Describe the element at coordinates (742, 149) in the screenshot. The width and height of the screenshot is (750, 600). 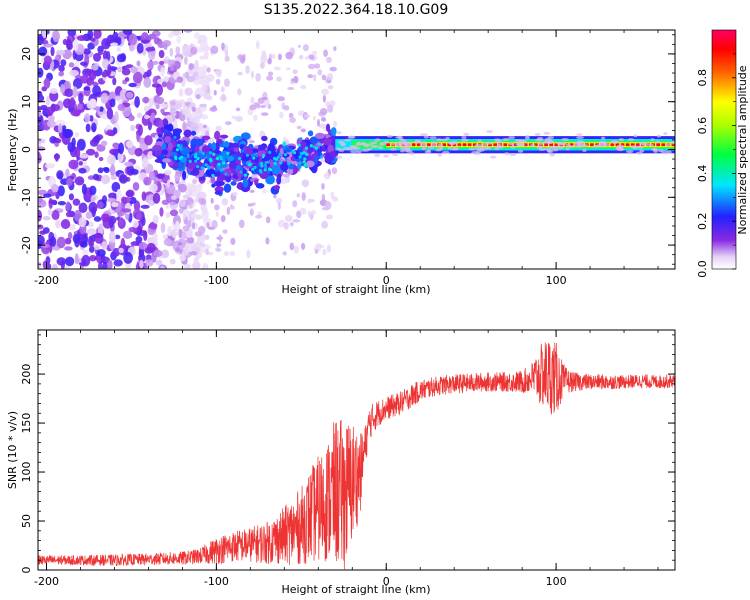
I see `colorbar-label: Normalized spectral amplitude` at that location.